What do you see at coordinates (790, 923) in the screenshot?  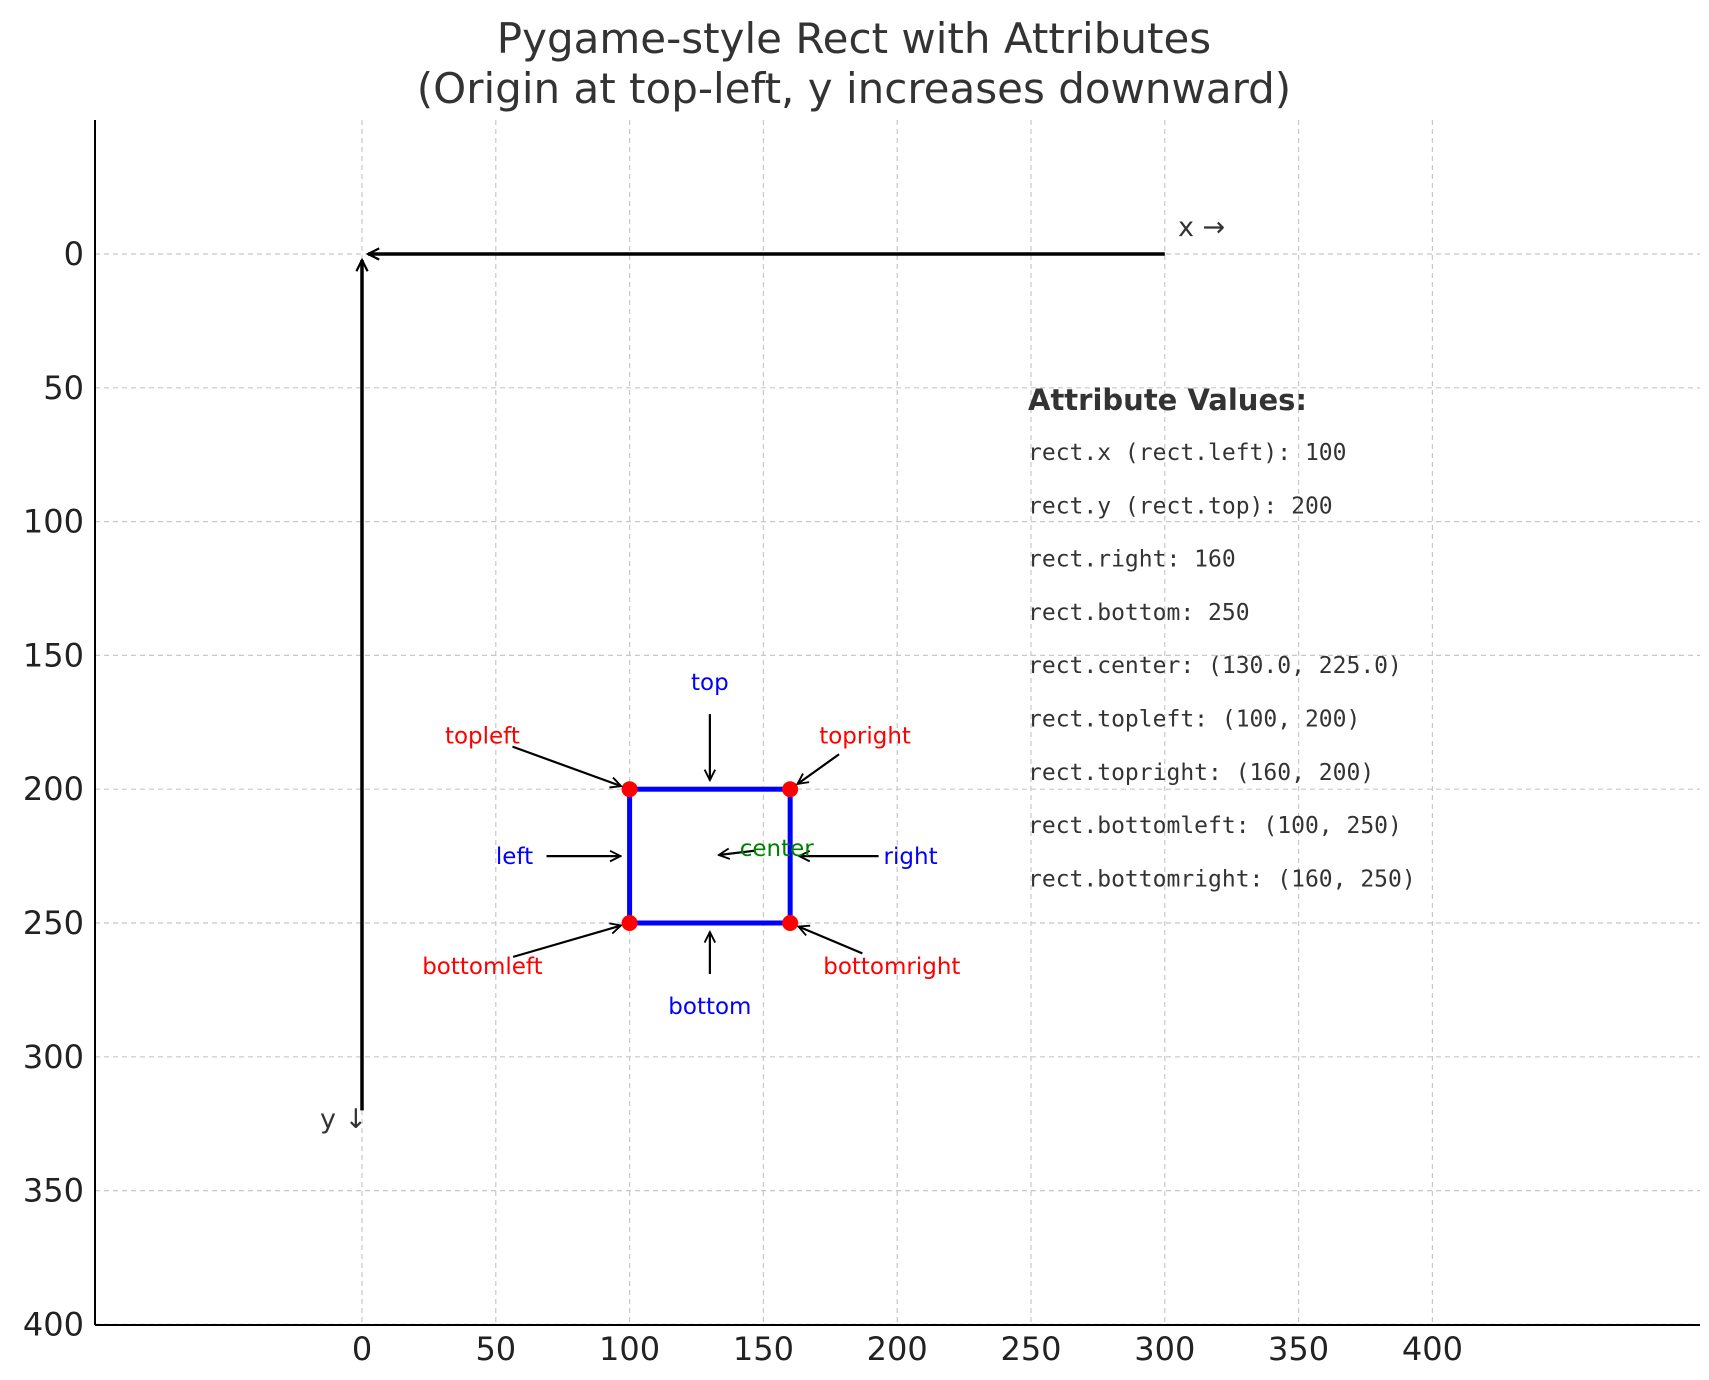 I see `corner-point-bottomright` at bounding box center [790, 923].